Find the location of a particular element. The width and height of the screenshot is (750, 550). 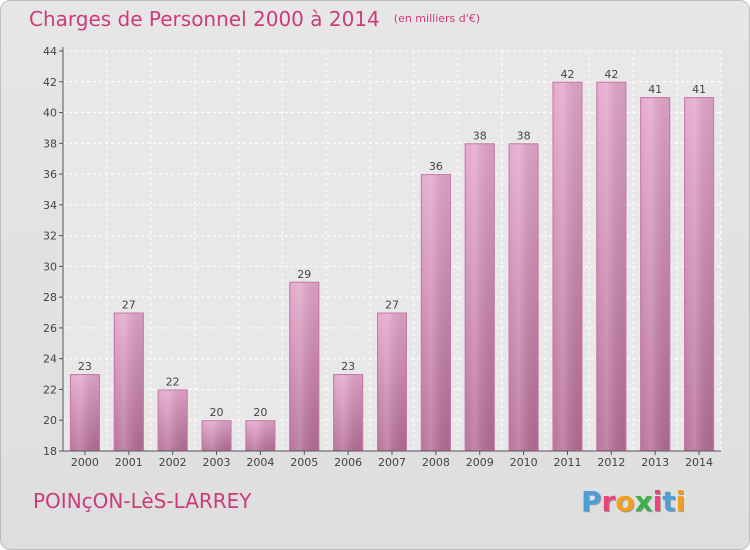

x-tick-label: 2004 is located at coordinates (260, 462).